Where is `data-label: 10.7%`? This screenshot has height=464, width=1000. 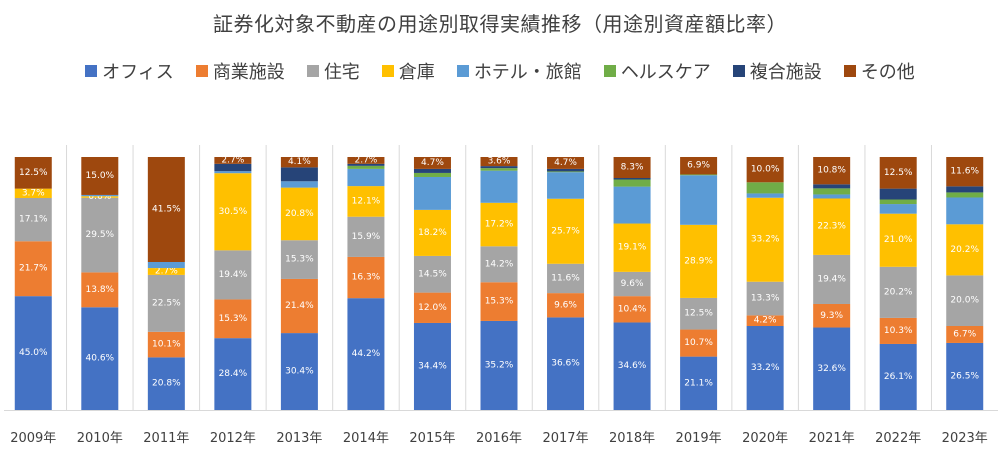
data-label: 10.7% is located at coordinates (698, 343).